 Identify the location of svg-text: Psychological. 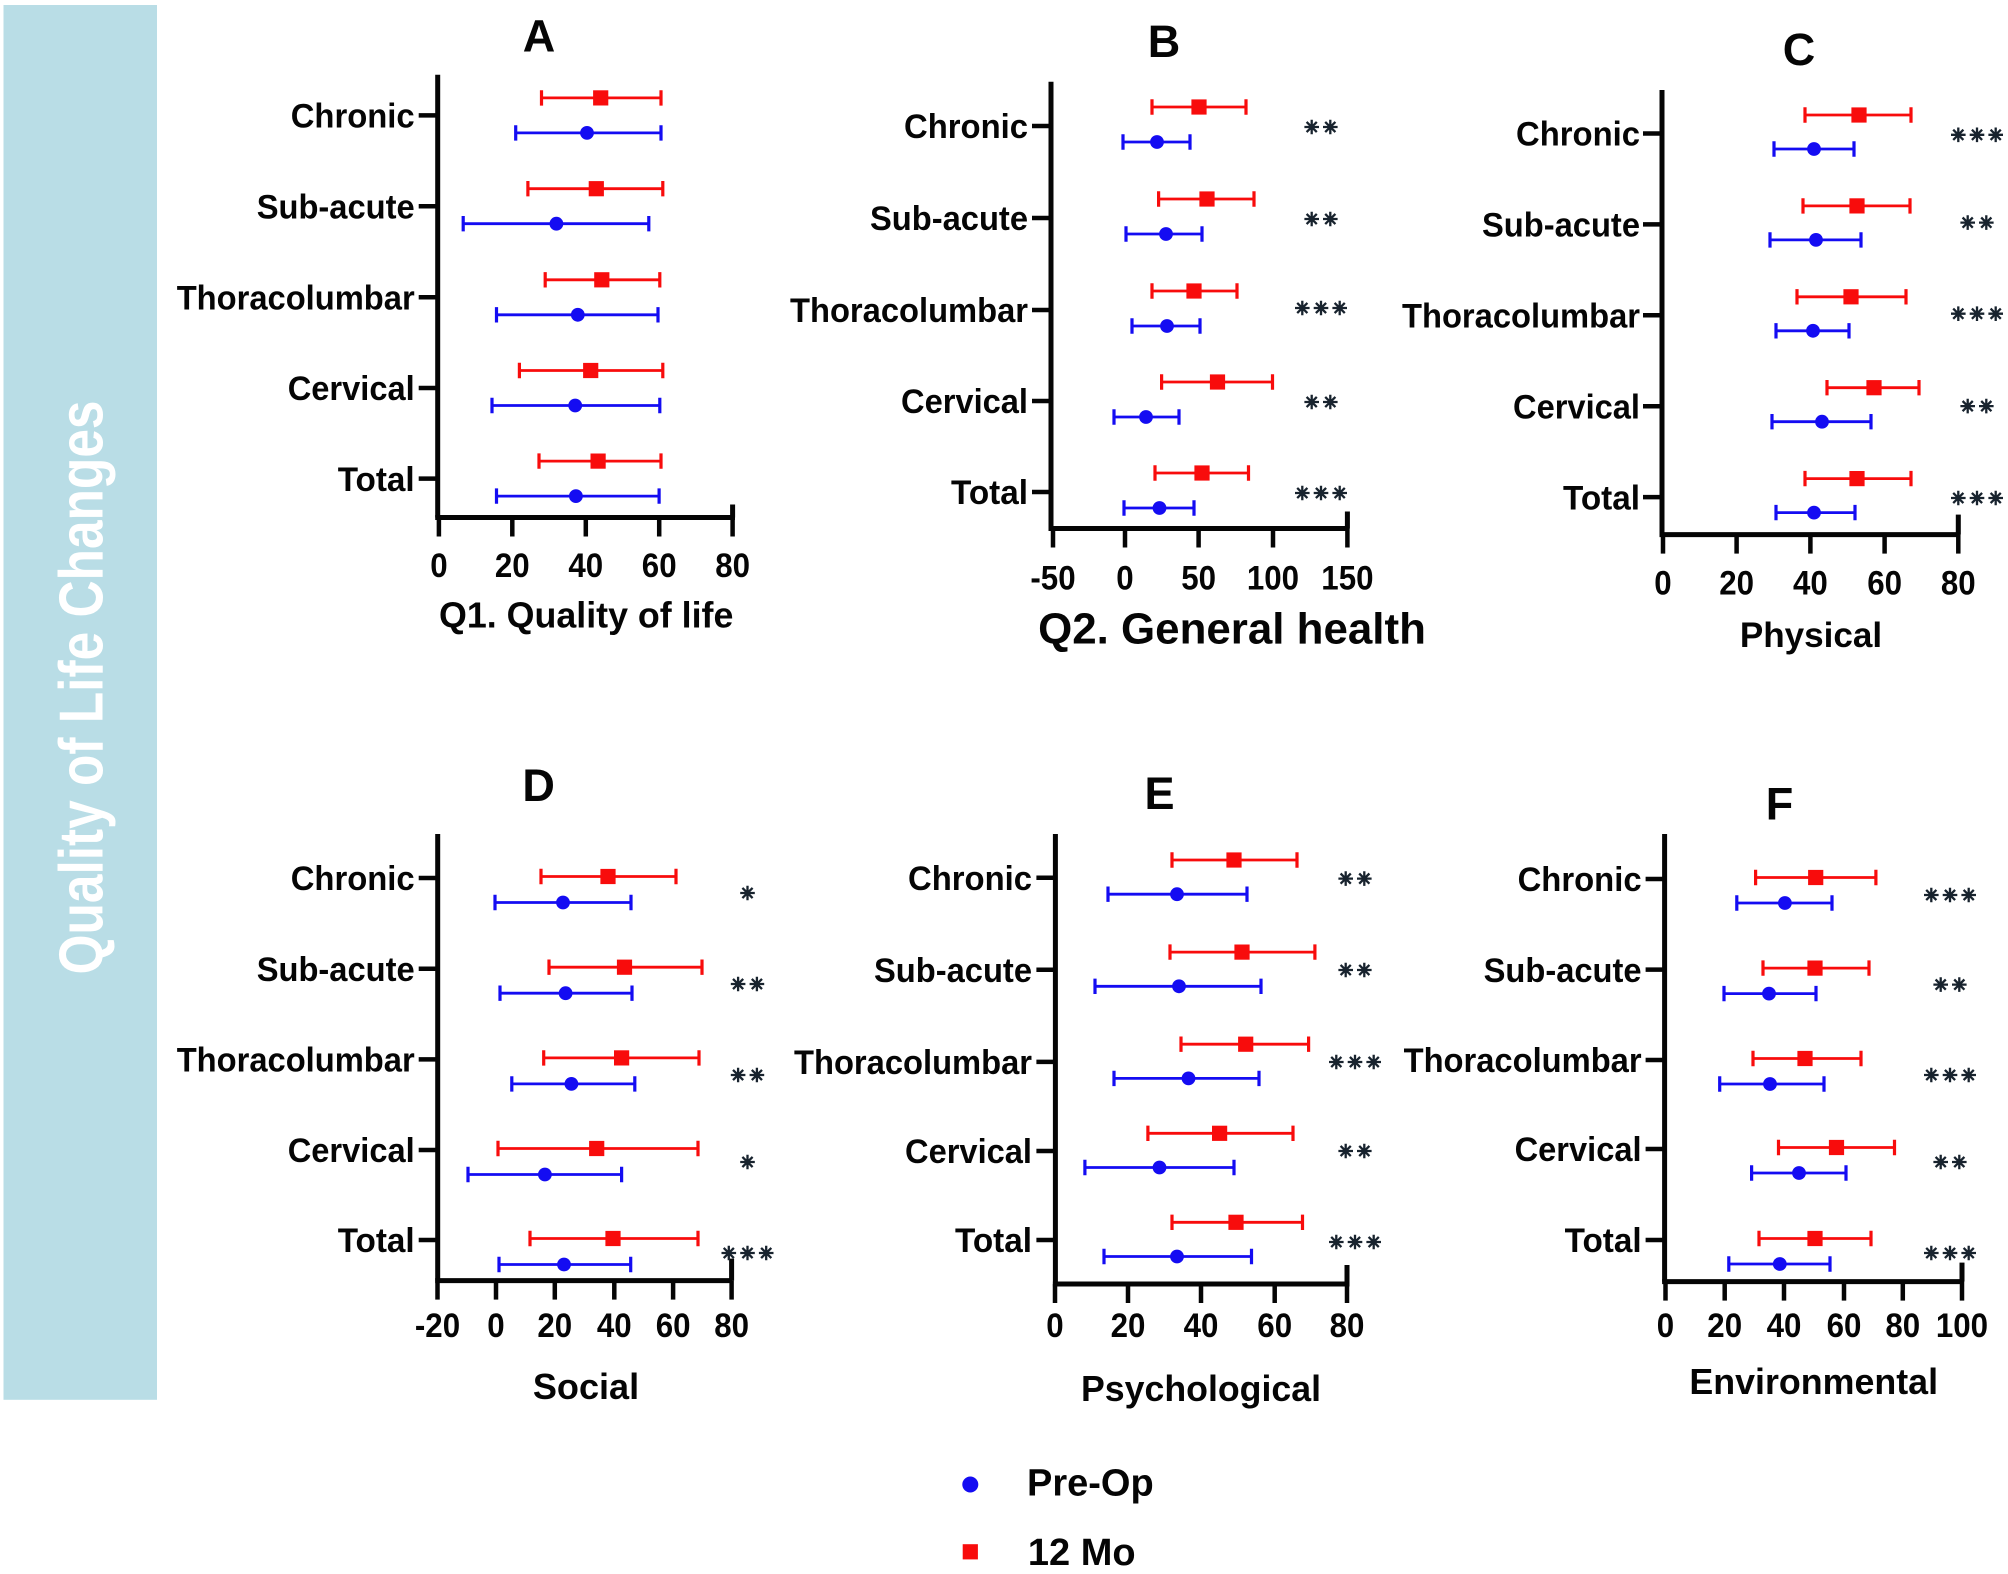
(1201, 1389).